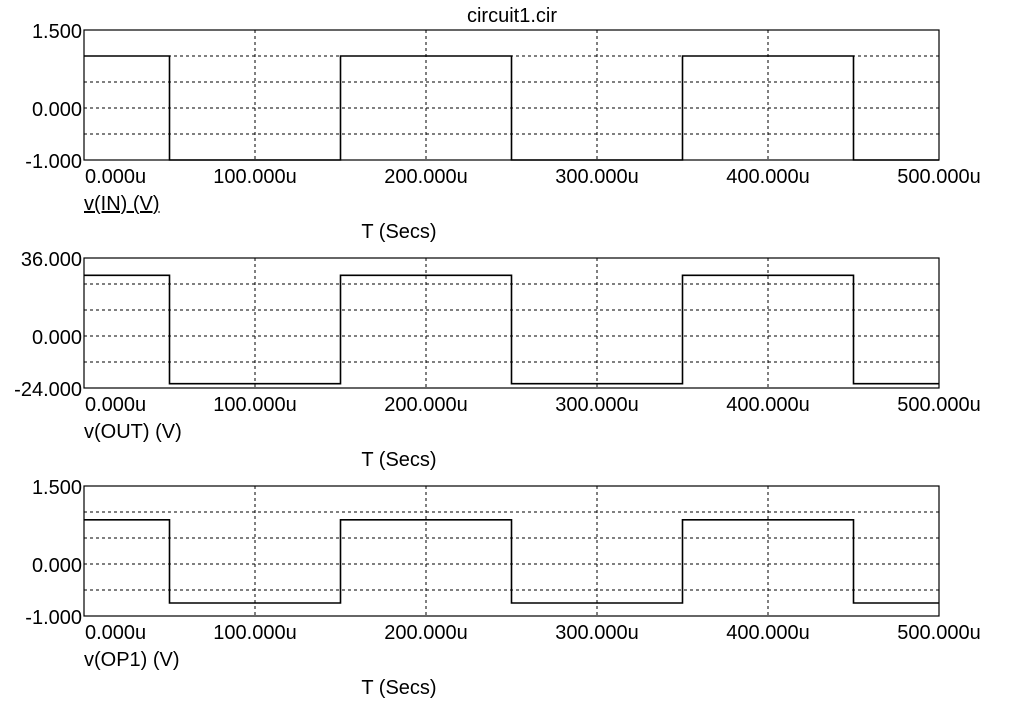 The width and height of the screenshot is (1024, 724). I want to click on trace-label: v(OUT) (V), so click(133, 432).